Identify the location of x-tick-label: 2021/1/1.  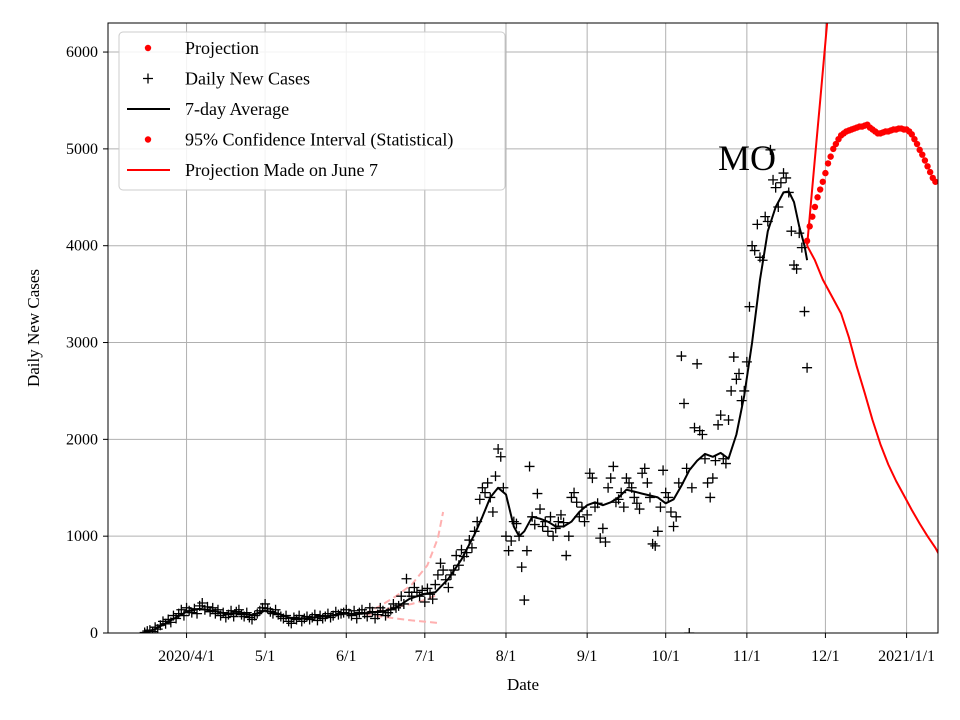
(906, 656).